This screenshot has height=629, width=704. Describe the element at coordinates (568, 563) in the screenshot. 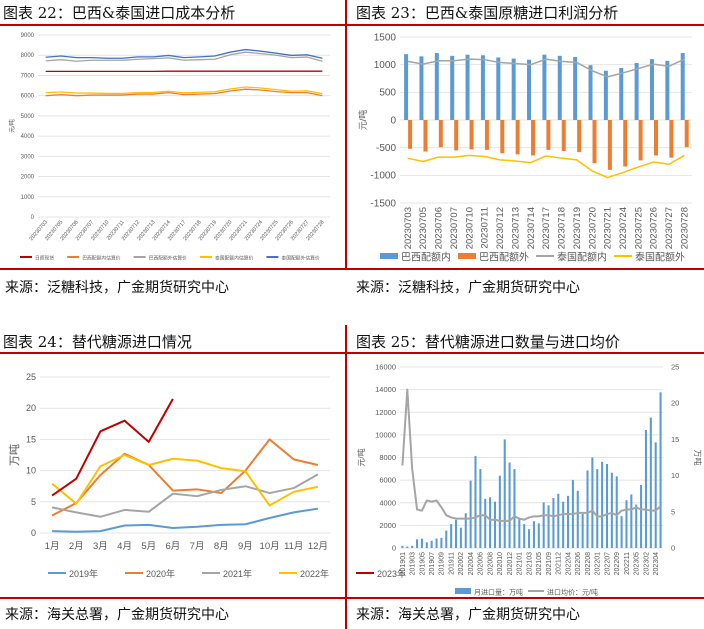

I see `chart-25-x-tick-label: 202204` at that location.